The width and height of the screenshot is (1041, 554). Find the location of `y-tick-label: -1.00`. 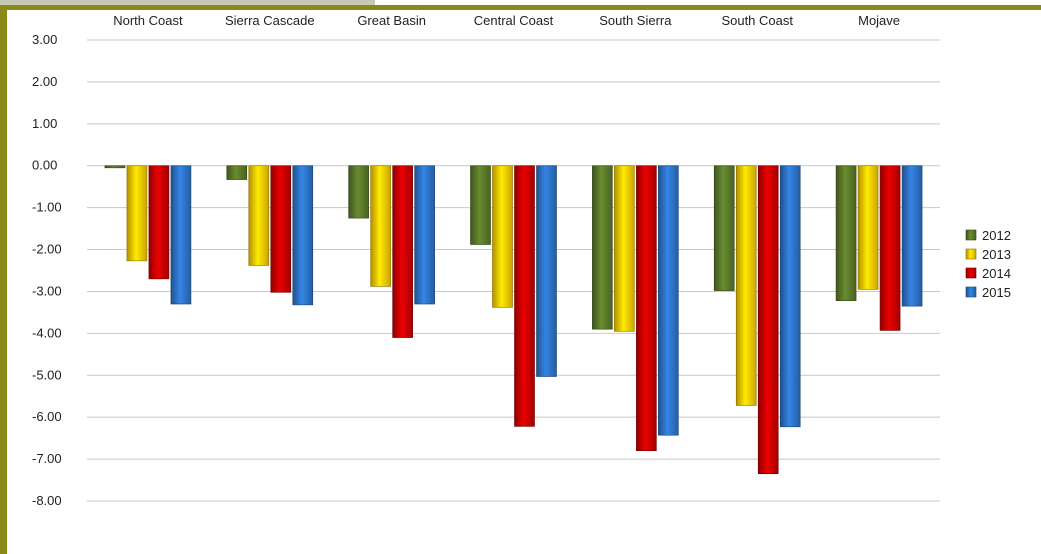

y-tick-label: -1.00 is located at coordinates (47, 207).